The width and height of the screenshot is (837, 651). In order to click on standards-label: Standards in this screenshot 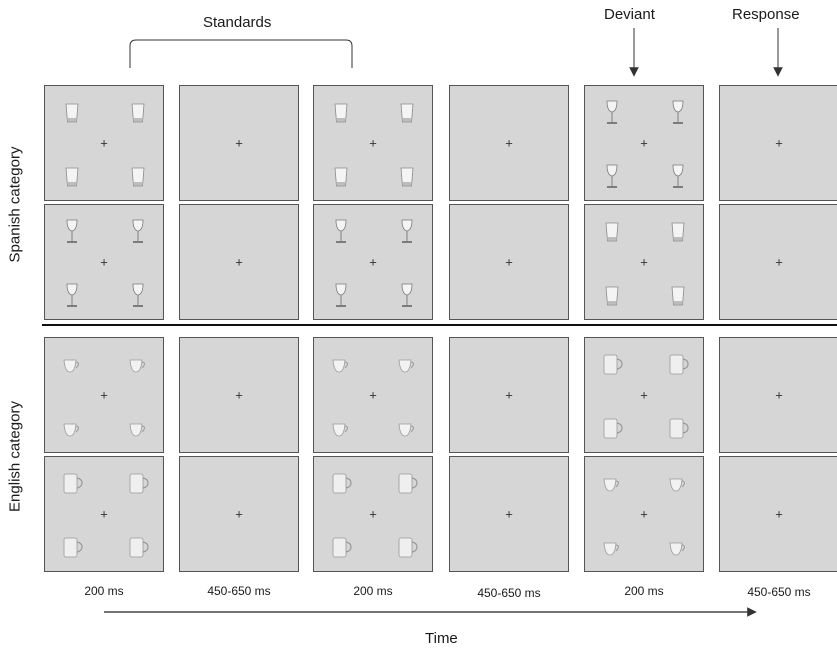, I will do `click(237, 22)`.